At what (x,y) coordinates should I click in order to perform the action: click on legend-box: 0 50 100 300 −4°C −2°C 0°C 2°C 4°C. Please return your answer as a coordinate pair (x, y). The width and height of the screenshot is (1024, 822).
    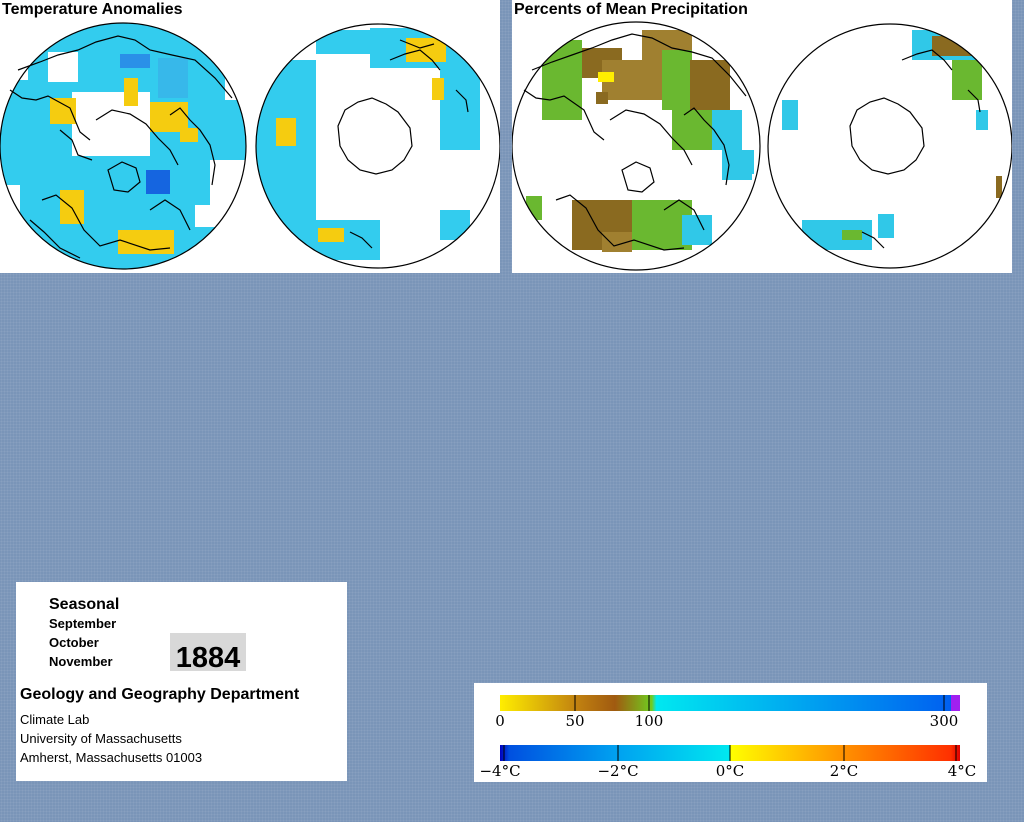
    Looking at the image, I should click on (730, 732).